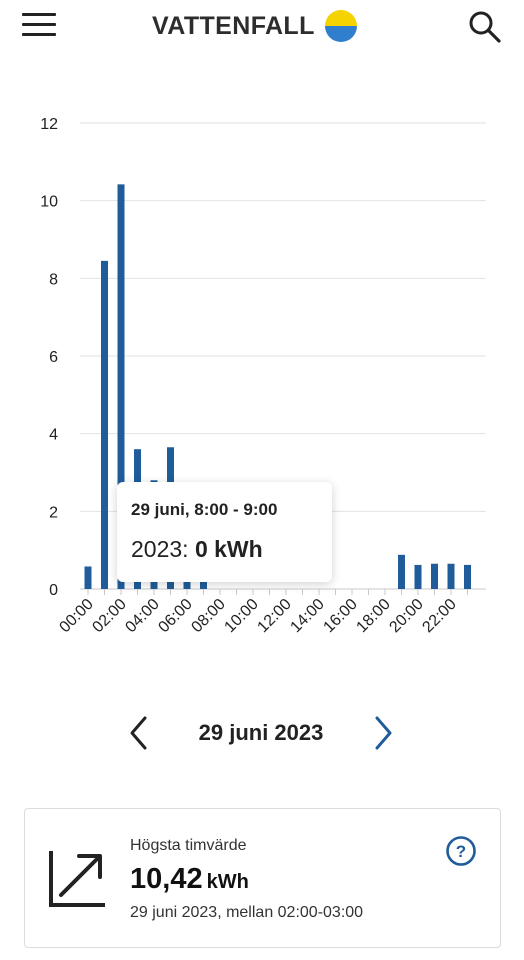 The height and width of the screenshot is (960, 524). I want to click on x-tick-label: 16:00, so click(340, 616).